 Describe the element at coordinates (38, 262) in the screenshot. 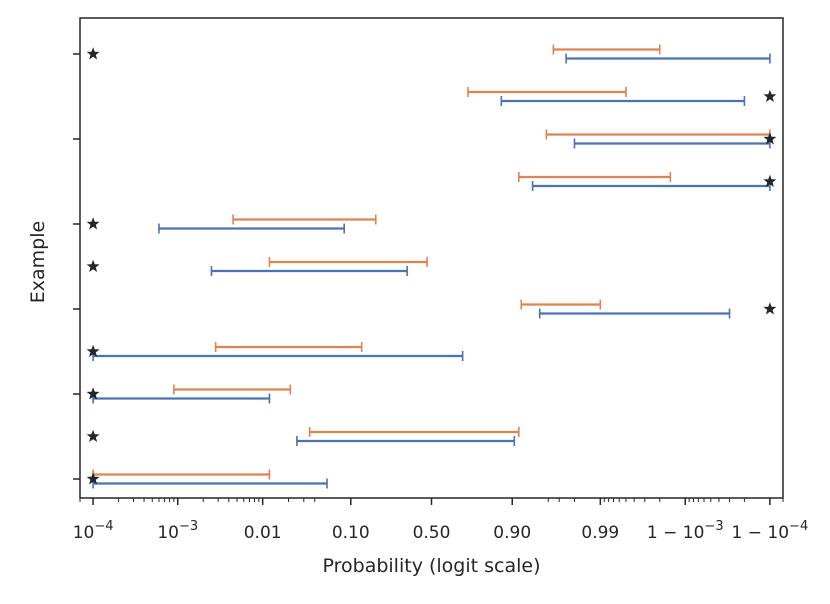

I see `y-axis-label: Example` at that location.